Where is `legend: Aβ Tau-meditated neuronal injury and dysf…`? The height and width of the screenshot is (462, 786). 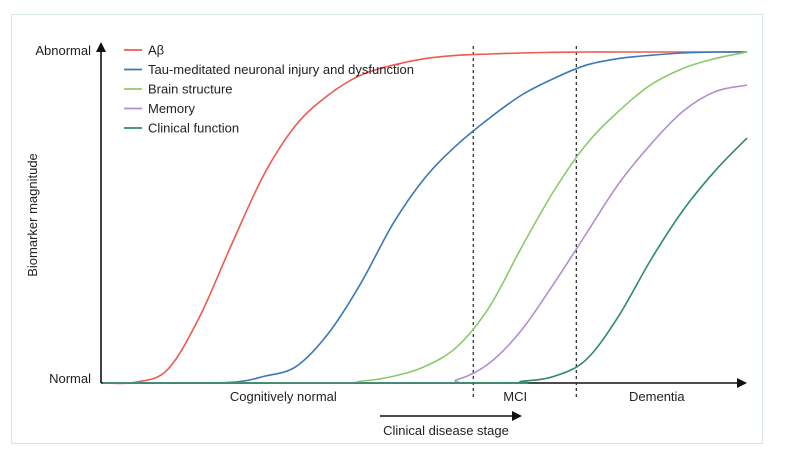 legend: Aβ Tau-meditated neuronal injury and dysf… is located at coordinates (269, 89).